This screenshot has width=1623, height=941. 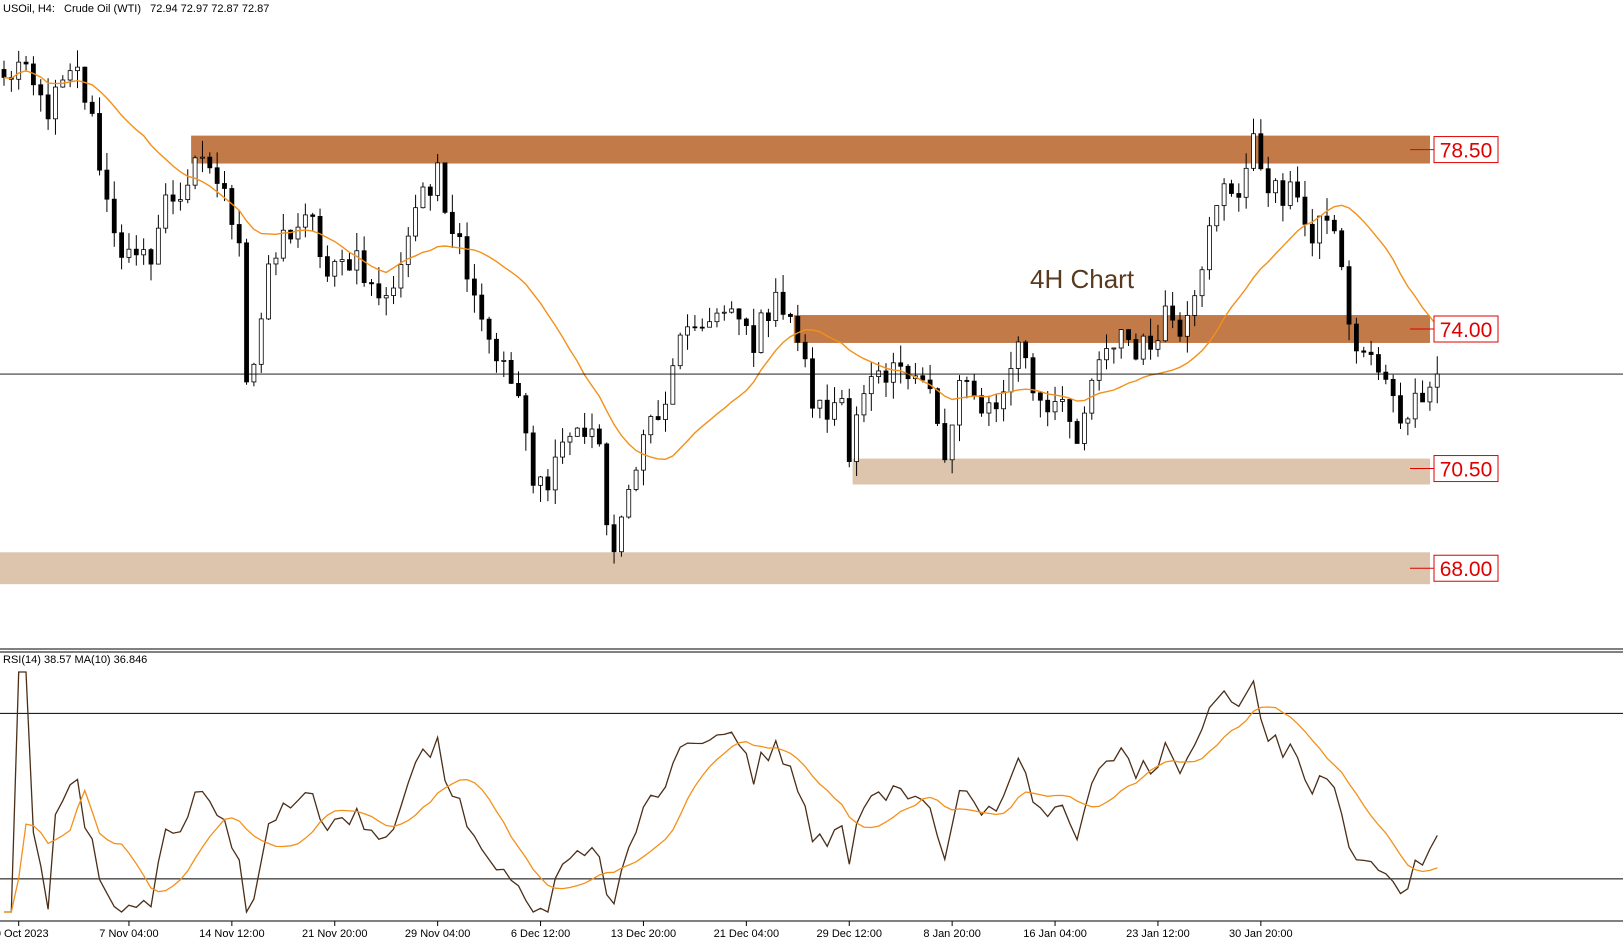 I want to click on chart-annotation: 4H Chart, so click(x=1082, y=279).